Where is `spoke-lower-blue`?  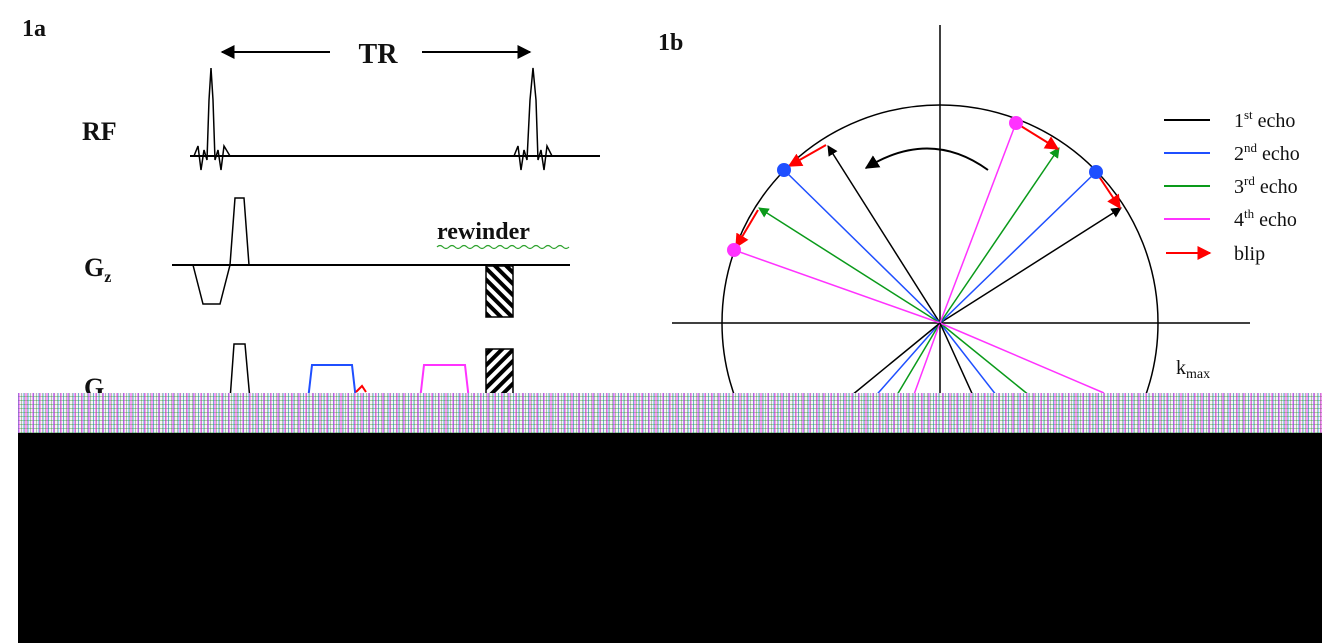 spoke-lower-blue is located at coordinates (906, 361).